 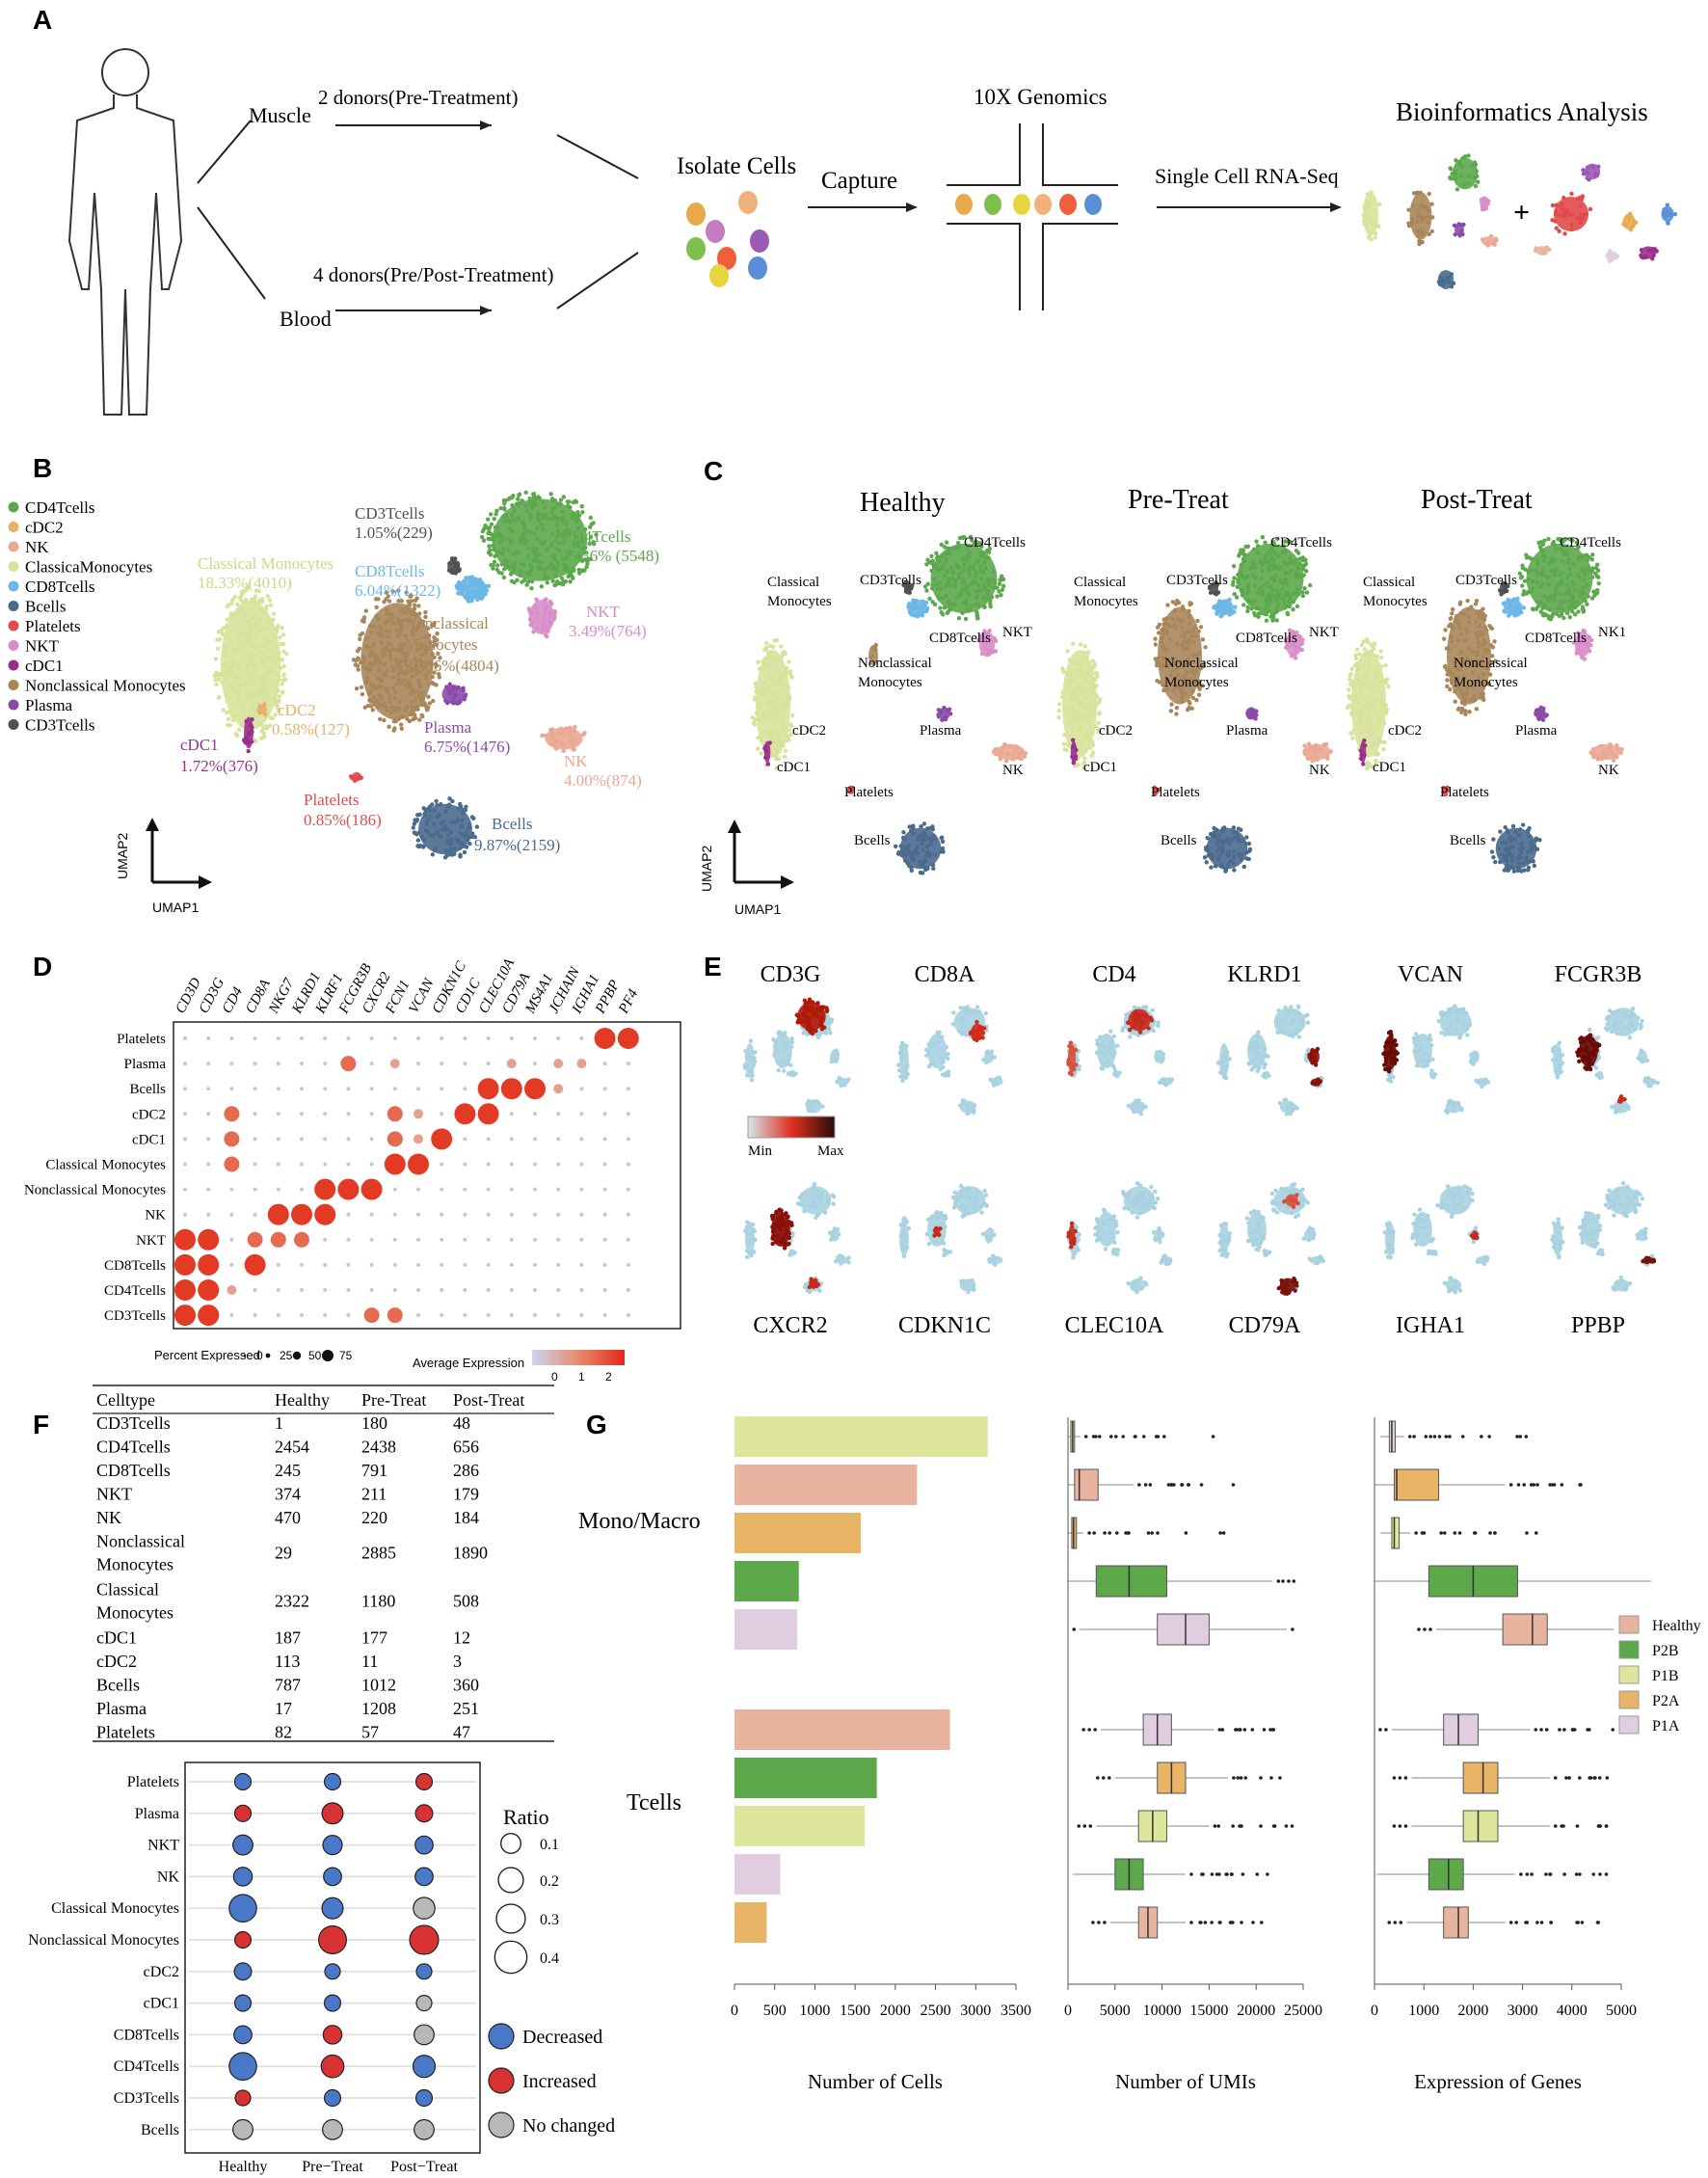 I want to click on panel-label-f: F, so click(x=41, y=1424).